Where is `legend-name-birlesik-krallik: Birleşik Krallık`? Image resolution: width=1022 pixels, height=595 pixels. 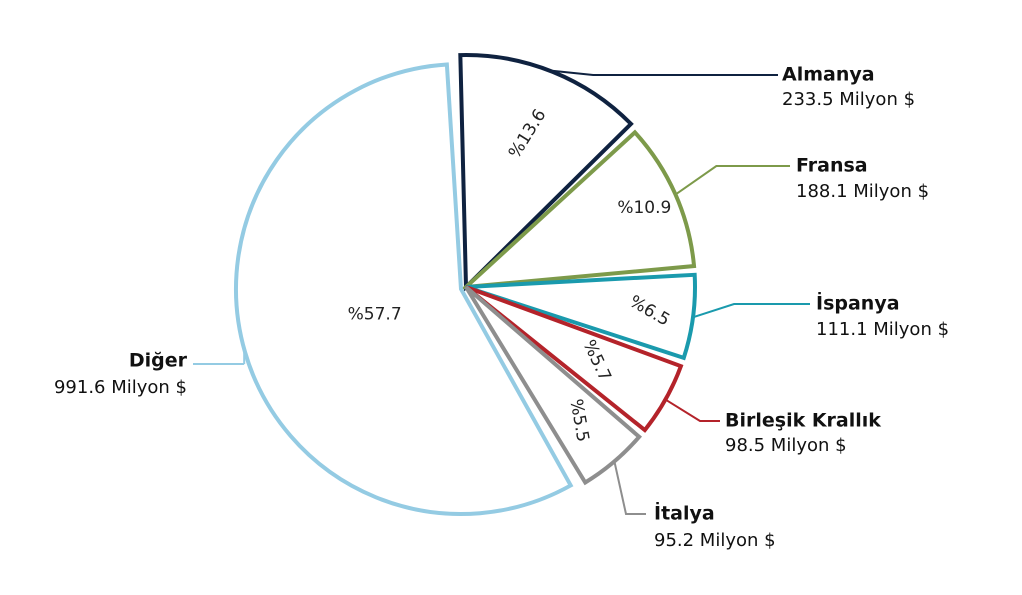
legend-name-birlesik-krallik: Birleşik Krallık is located at coordinates (803, 421).